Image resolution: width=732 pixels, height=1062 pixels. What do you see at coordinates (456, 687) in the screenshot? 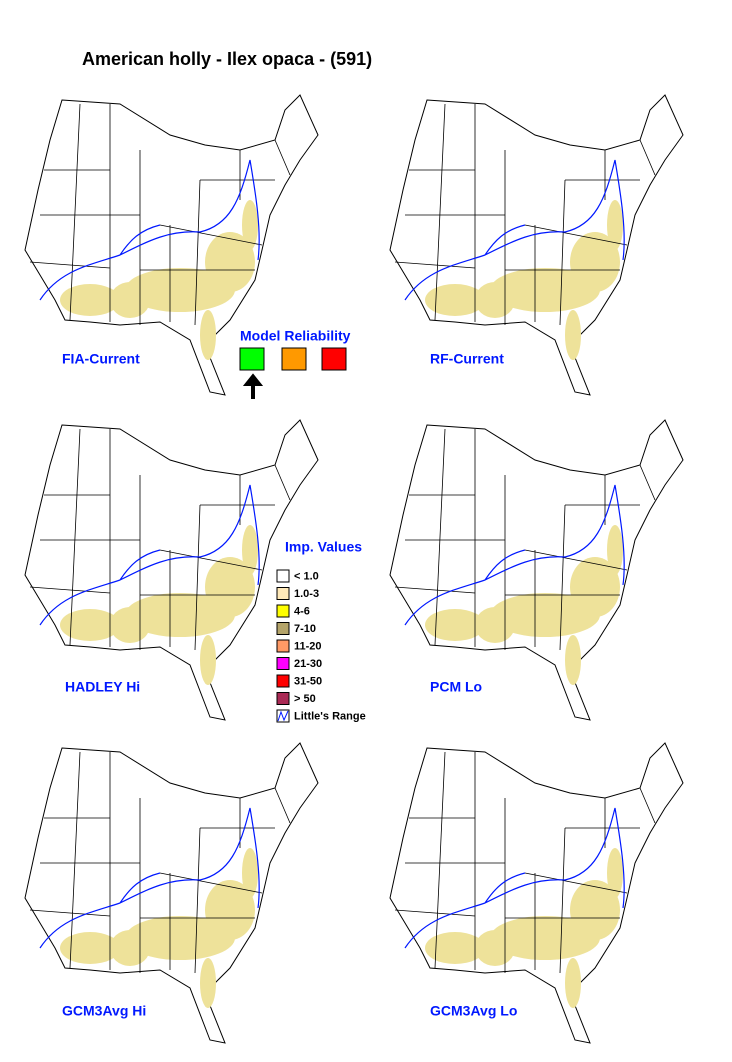
I see `map-label: PCM Lo` at bounding box center [456, 687].